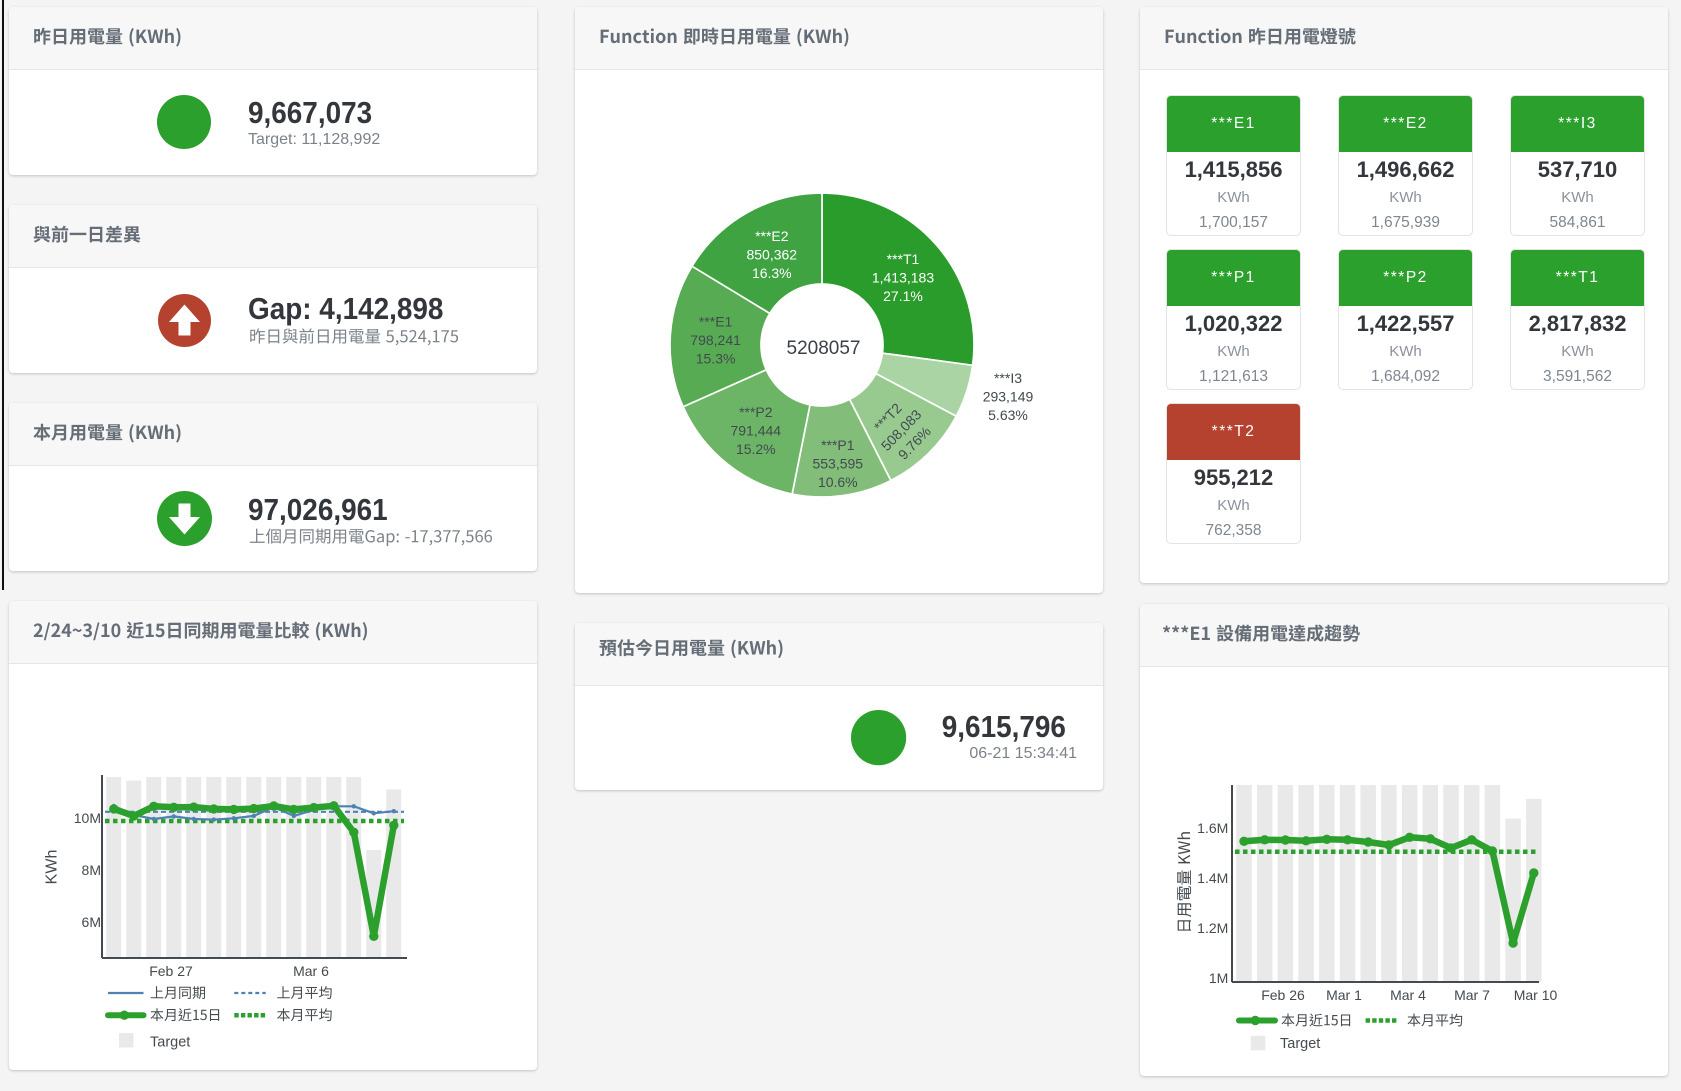 The width and height of the screenshot is (1681, 1091). I want to click on svg-text: Mar 10, so click(1536, 995).